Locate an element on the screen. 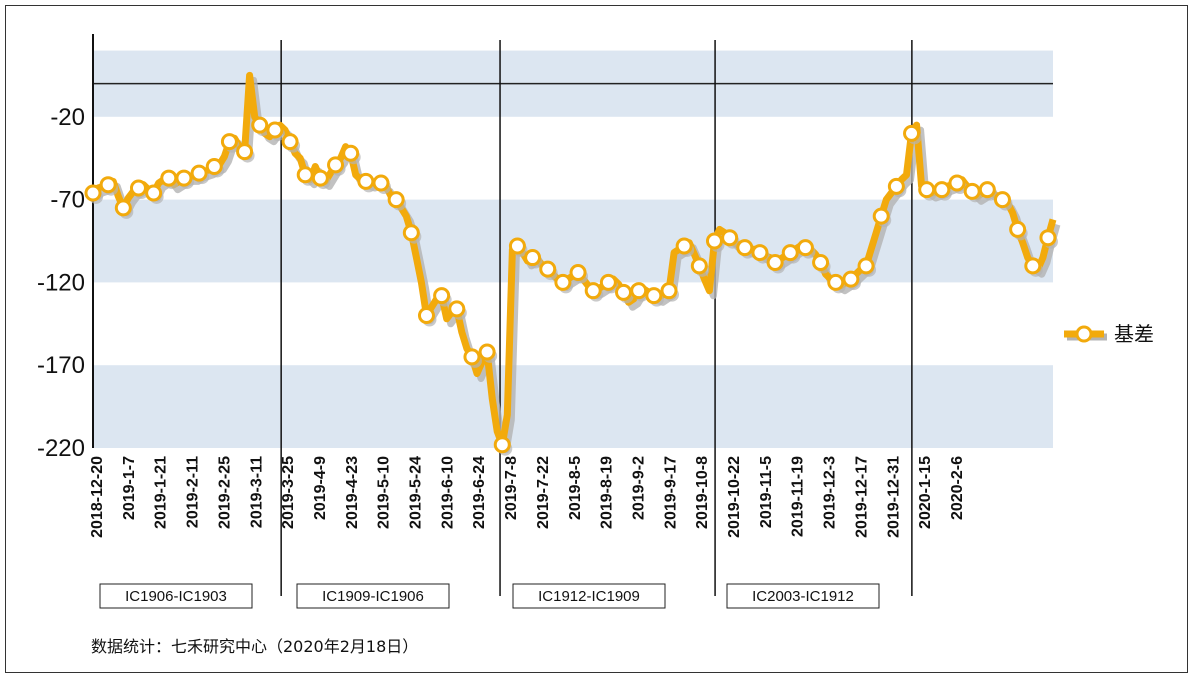 The height and width of the screenshot is (680, 1195). x-tick-label: 2020-1-15 is located at coordinates (925, 492).